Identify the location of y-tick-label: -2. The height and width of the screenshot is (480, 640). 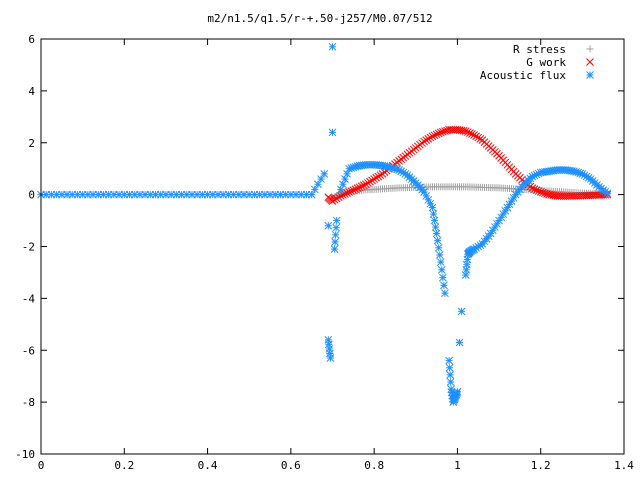
(28, 247).